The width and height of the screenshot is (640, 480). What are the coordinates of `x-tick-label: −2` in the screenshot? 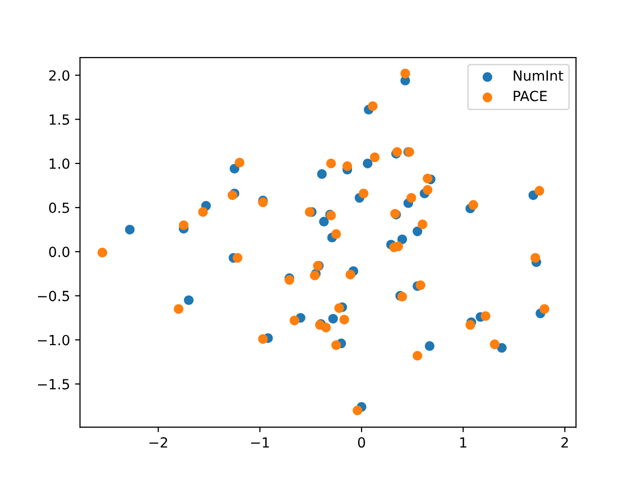 It's located at (158, 442).